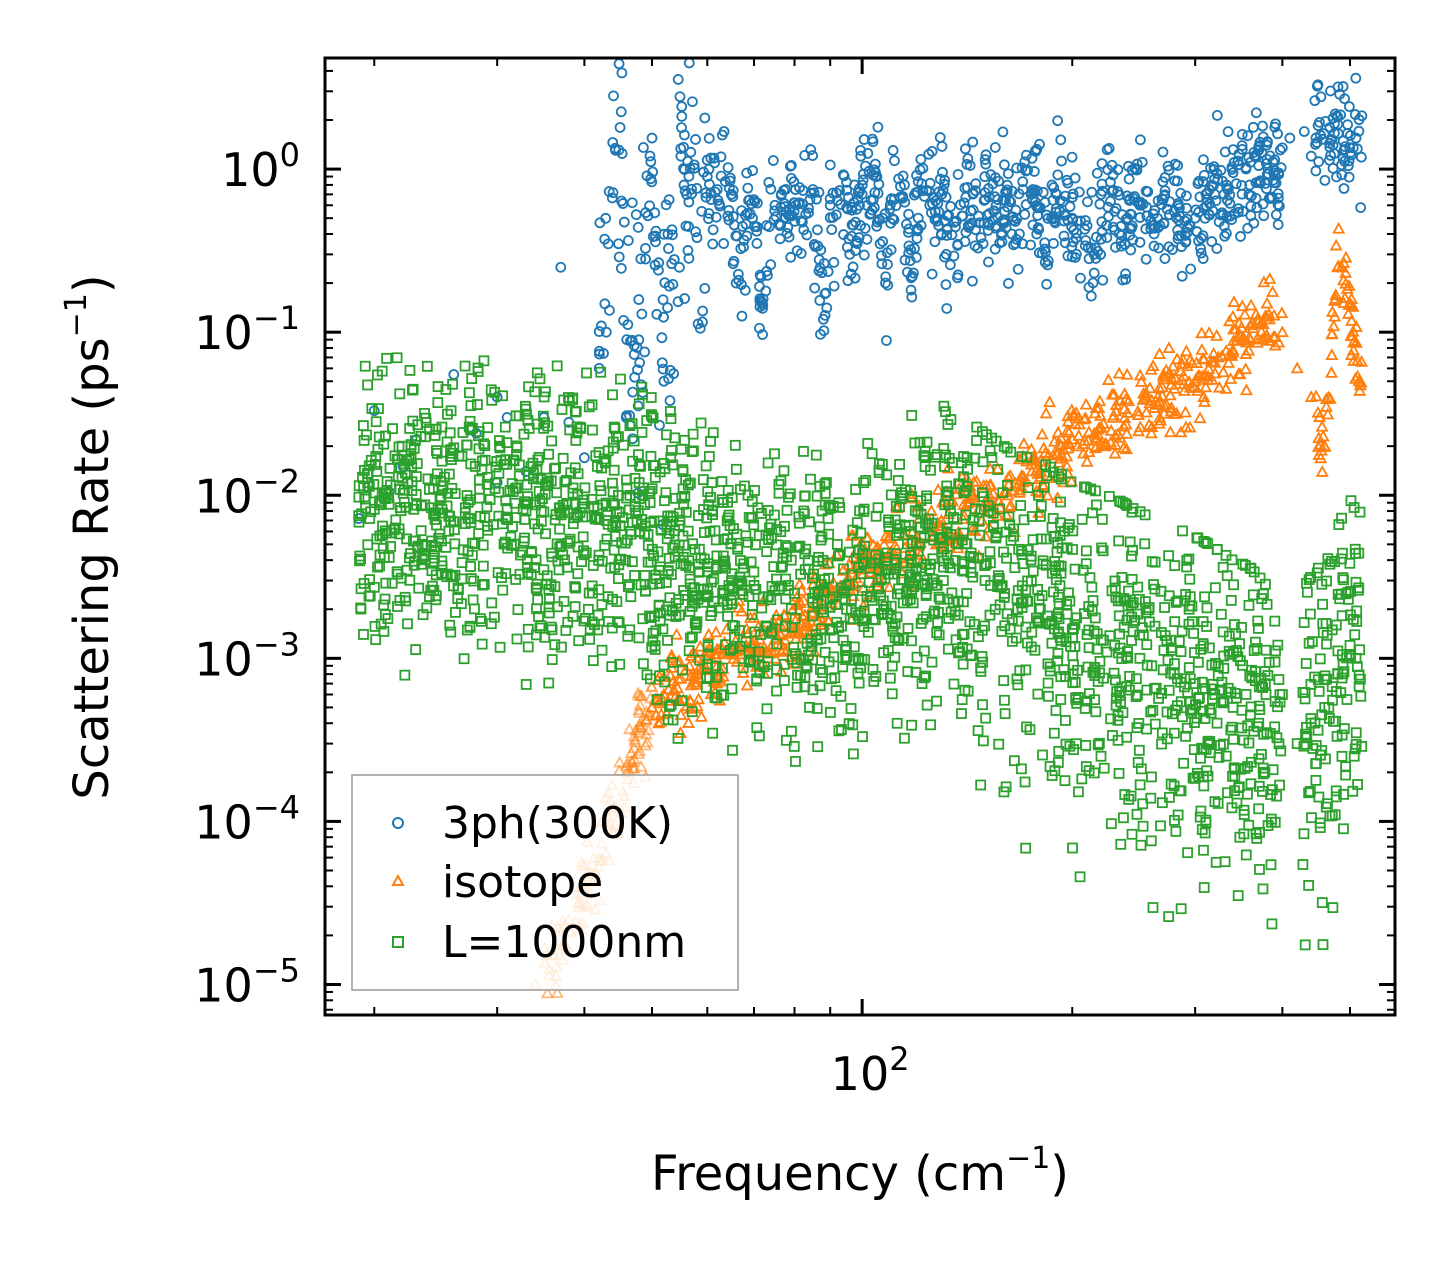 Image resolution: width=1455 pixels, height=1265 pixels. Describe the element at coordinates (276, 807) in the screenshot. I see `y-tick-exp: −4` at that location.